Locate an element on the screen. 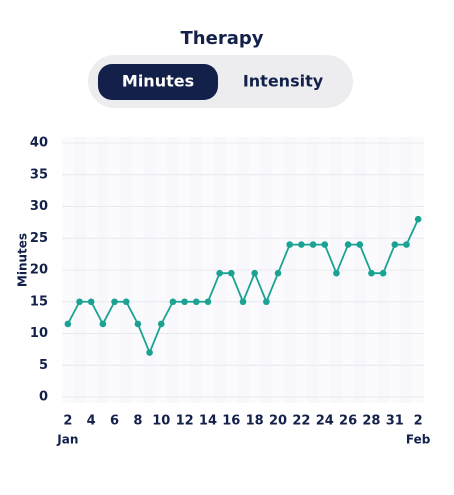 The width and height of the screenshot is (454, 495). x-tick-label: 14 is located at coordinates (208, 421).